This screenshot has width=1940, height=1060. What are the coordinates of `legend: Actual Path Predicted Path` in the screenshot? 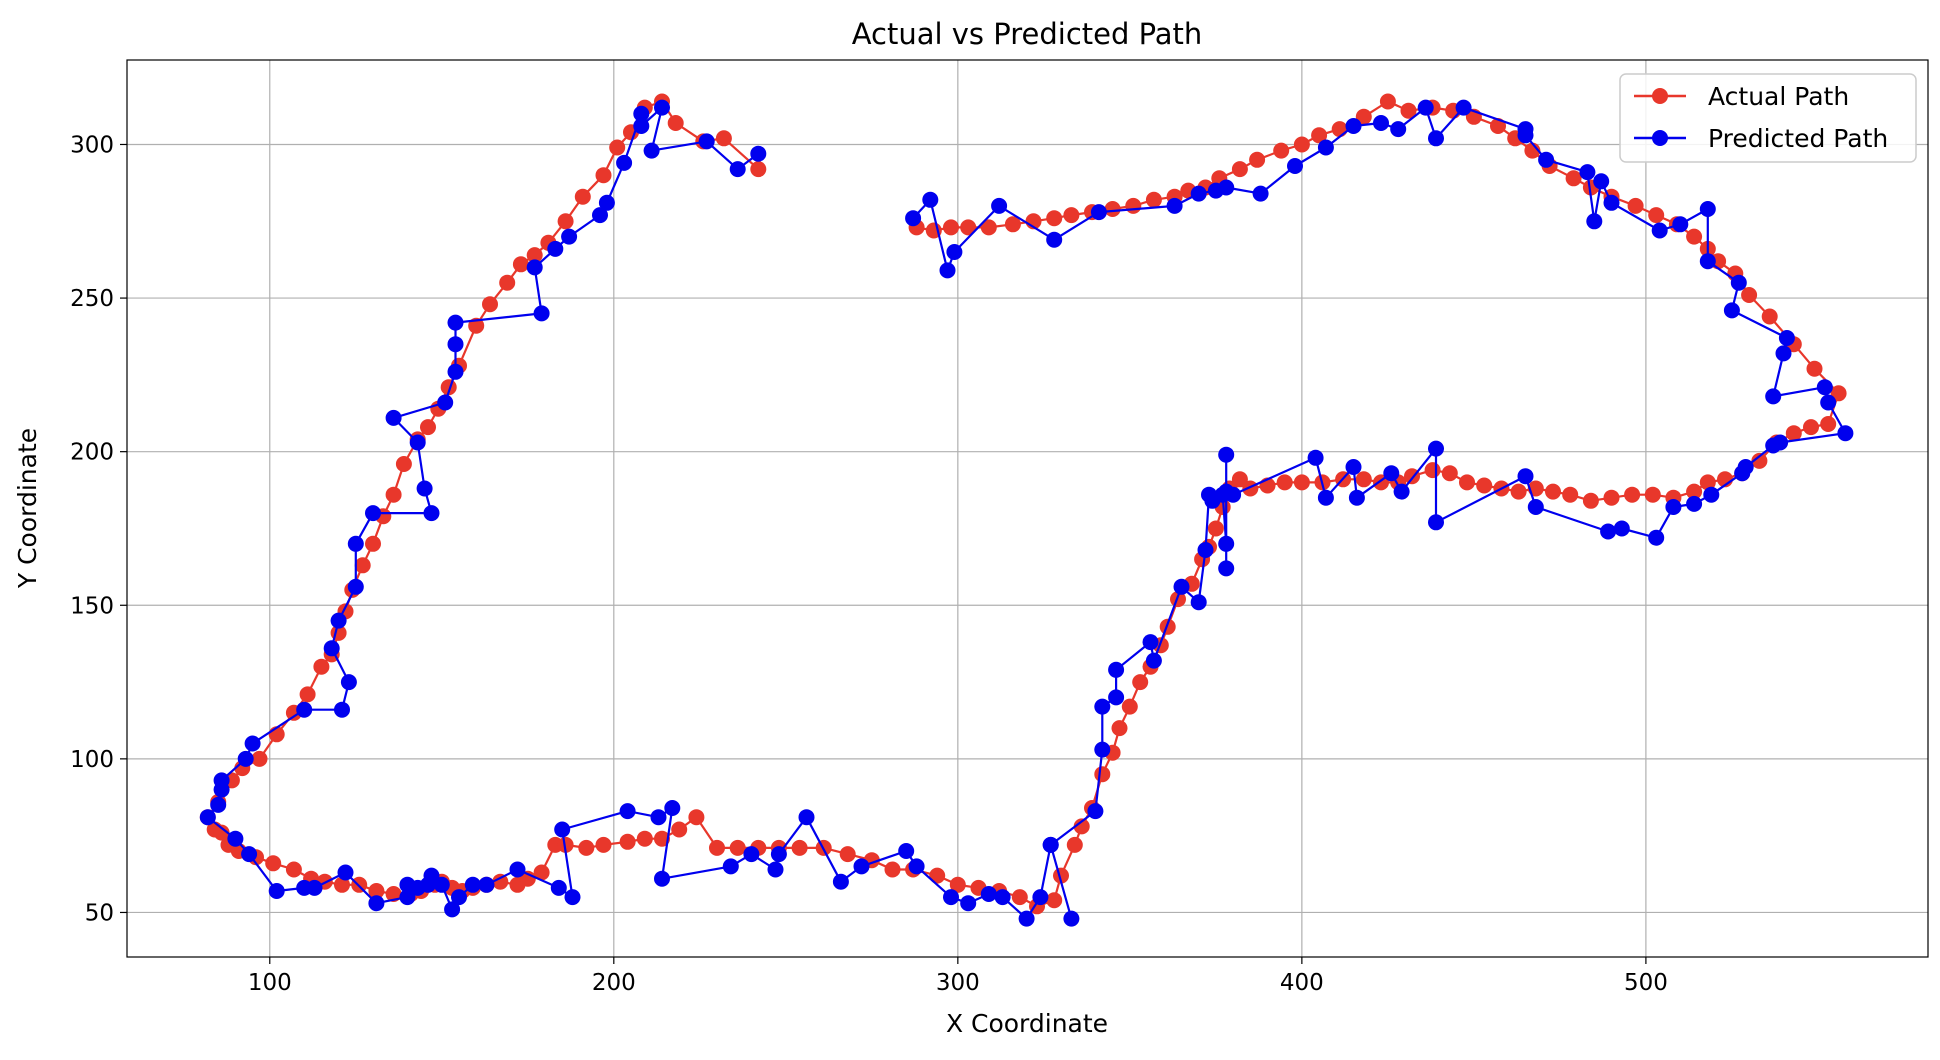 It's located at (1768, 118).